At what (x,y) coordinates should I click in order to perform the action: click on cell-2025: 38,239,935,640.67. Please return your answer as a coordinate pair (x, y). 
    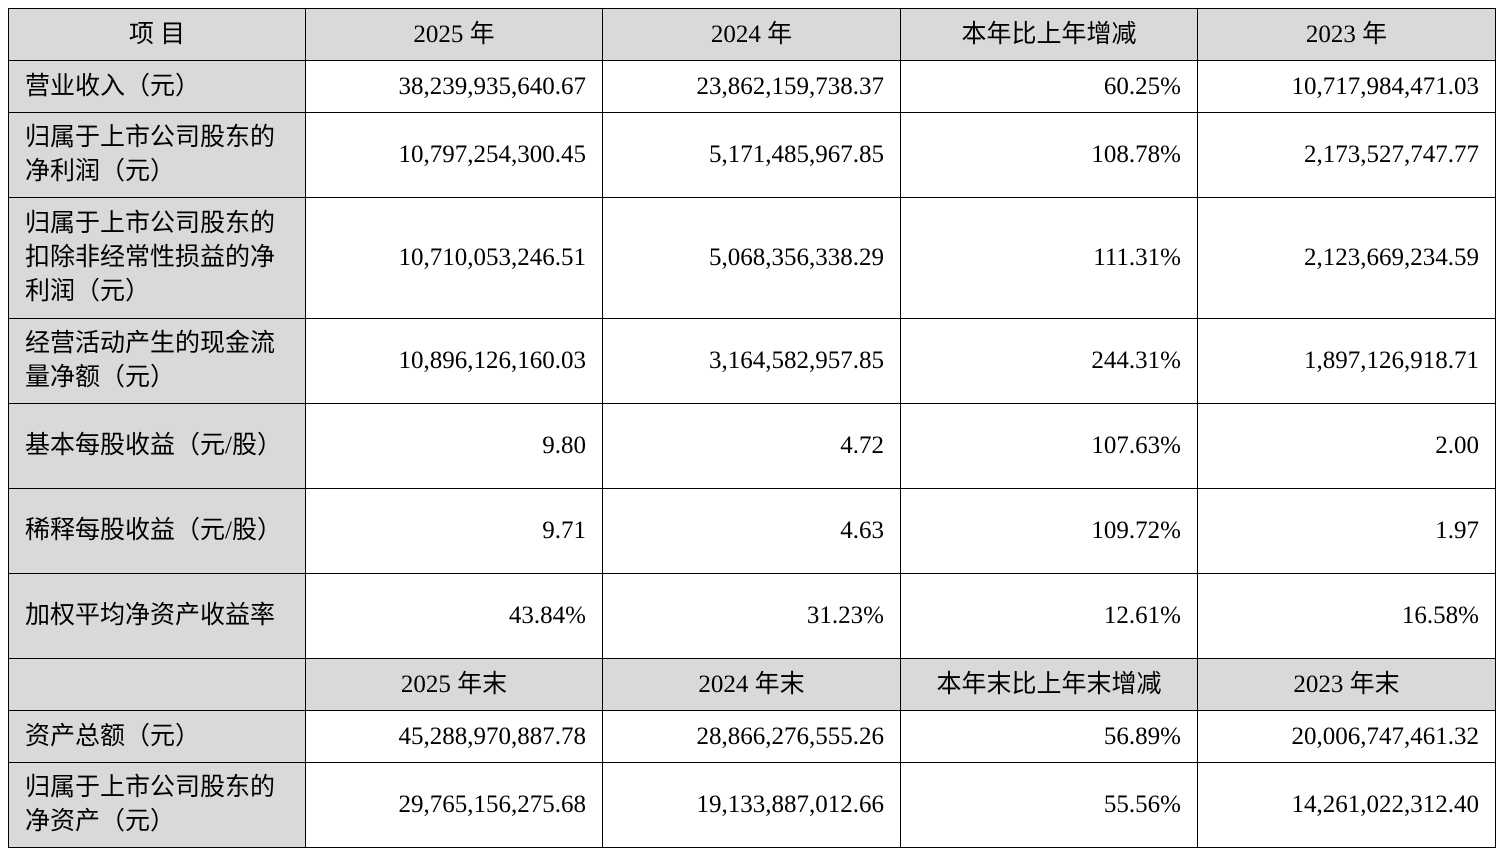
    Looking at the image, I should click on (454, 86).